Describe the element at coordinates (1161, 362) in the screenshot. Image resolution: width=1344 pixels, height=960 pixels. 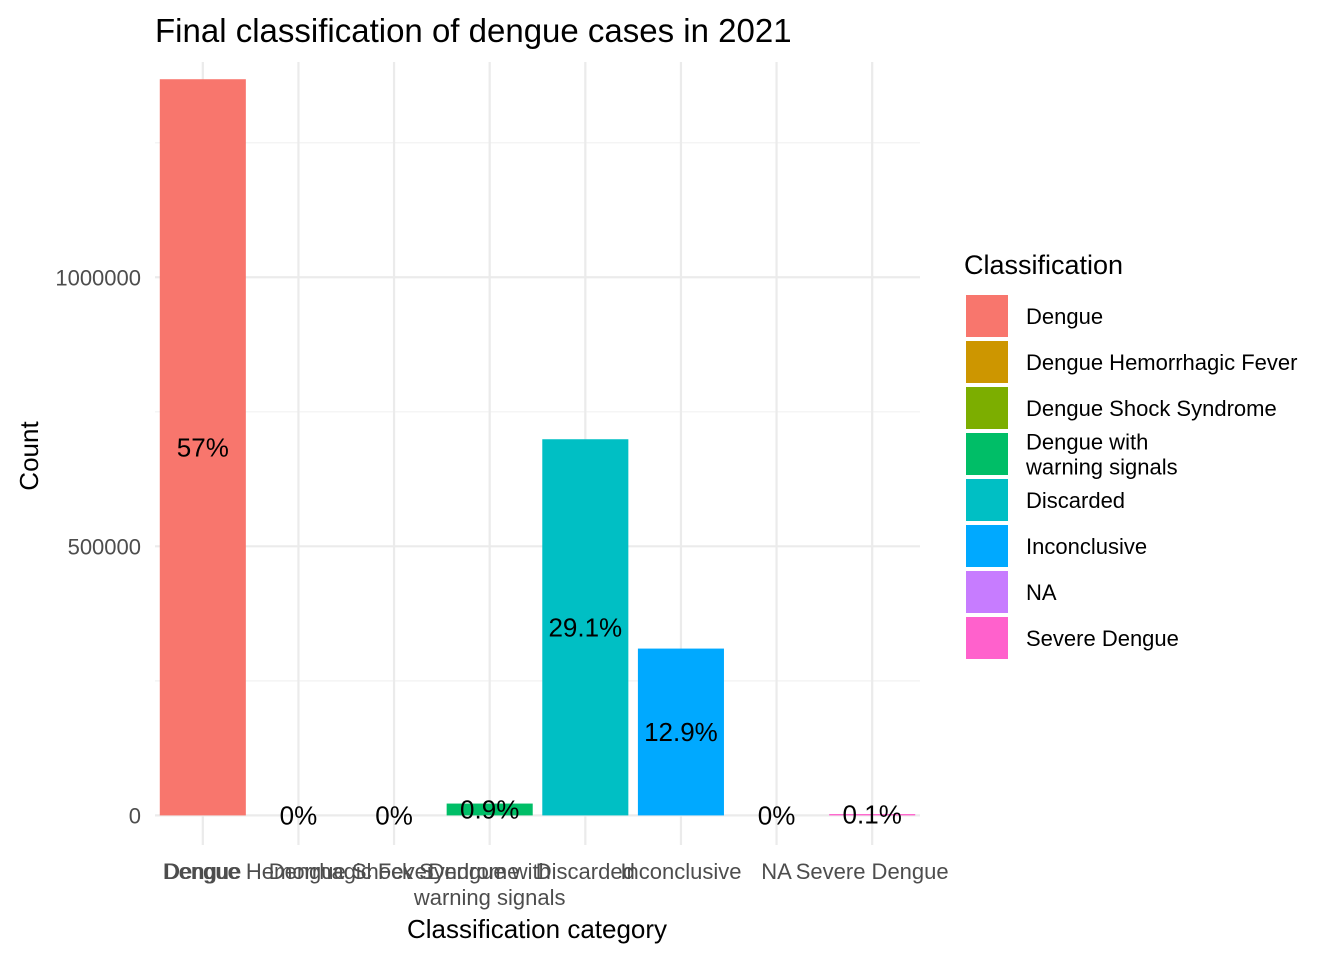
I see `legend-label-dengue-hemorrhagic-fever: Dengue Hemorrhagic Fever` at that location.